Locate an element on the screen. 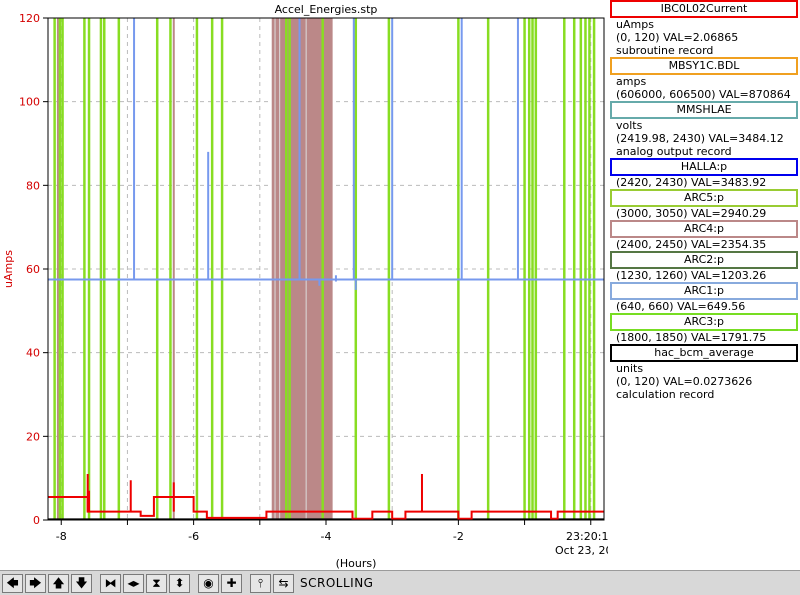 The image size is (800, 595). y-tick-label: 0 is located at coordinates (36, 520).